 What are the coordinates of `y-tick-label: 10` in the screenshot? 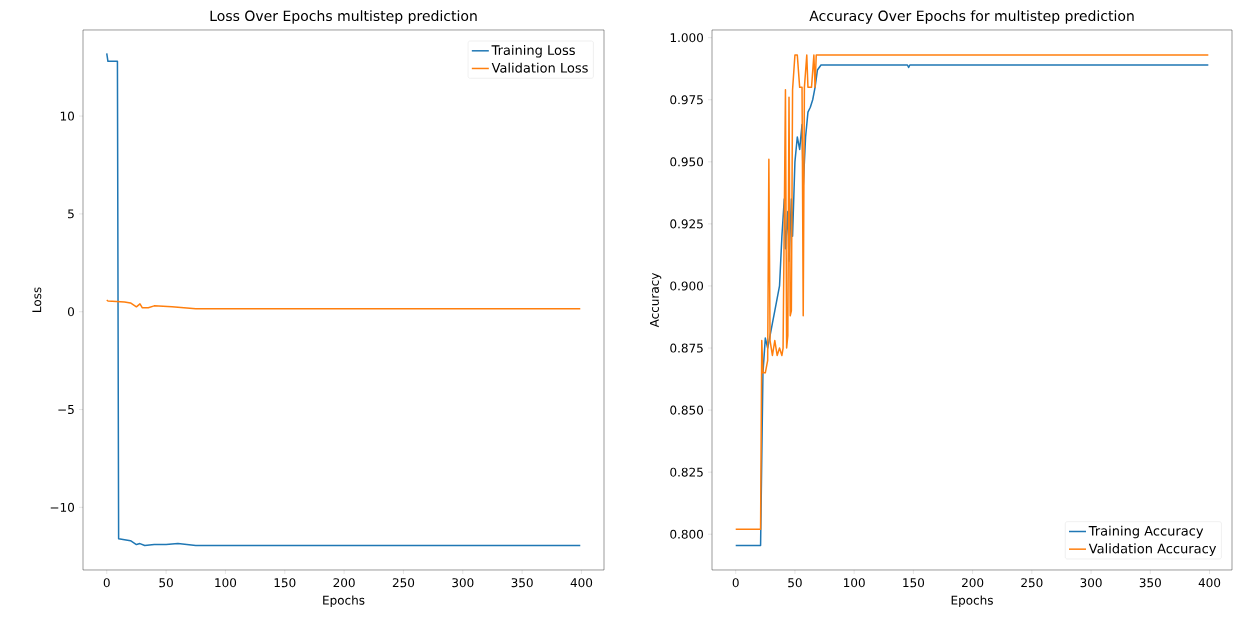 It's located at (67, 116).